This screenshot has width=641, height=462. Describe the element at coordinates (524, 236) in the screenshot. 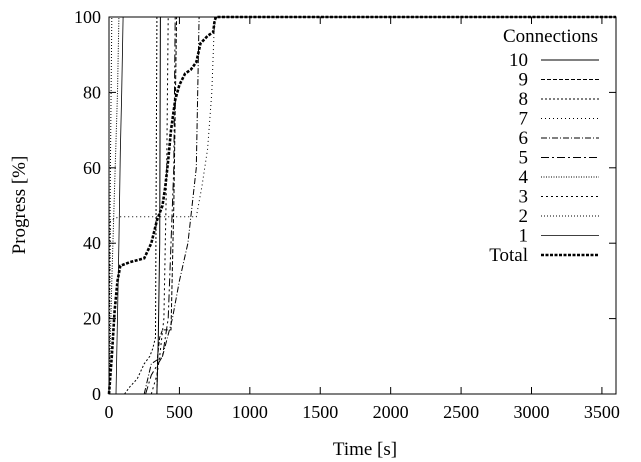

I see `legend-label-1: 1` at that location.